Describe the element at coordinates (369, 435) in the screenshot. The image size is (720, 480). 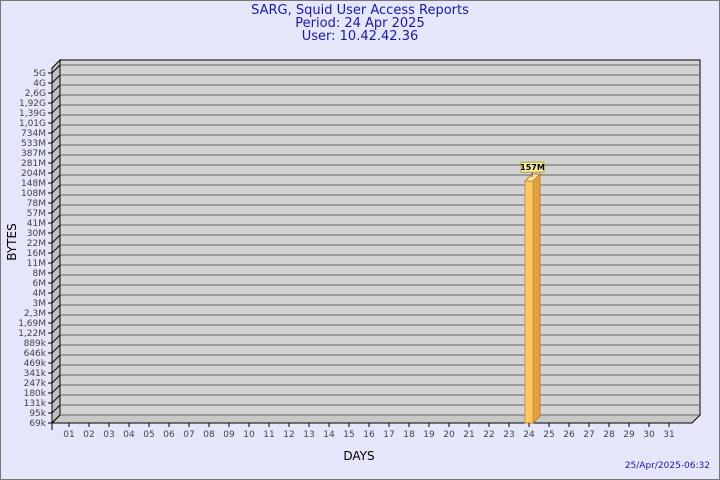
I see `x-tick-label: 16` at that location.